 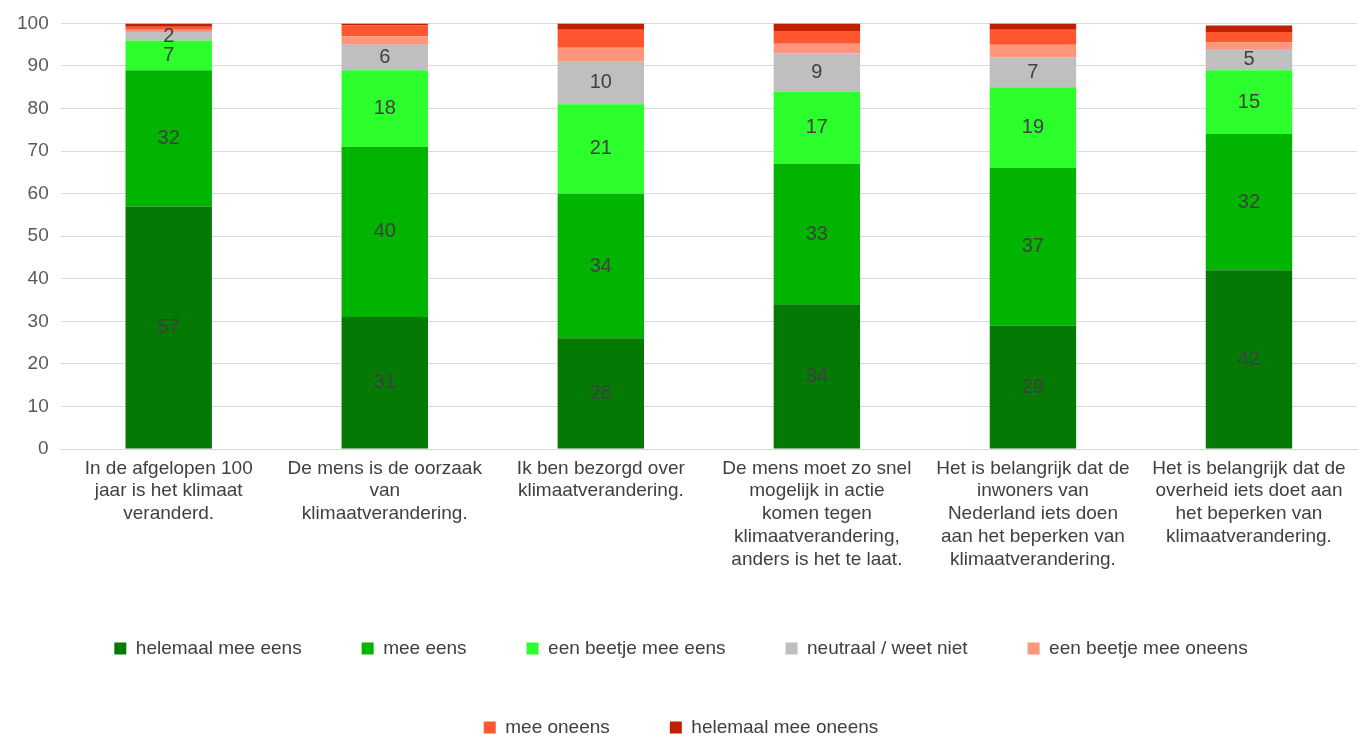 What do you see at coordinates (168, 490) in the screenshot?
I see `x-tick-label: In de afgelopen 100 jaar is het klimaat veranderd.` at bounding box center [168, 490].